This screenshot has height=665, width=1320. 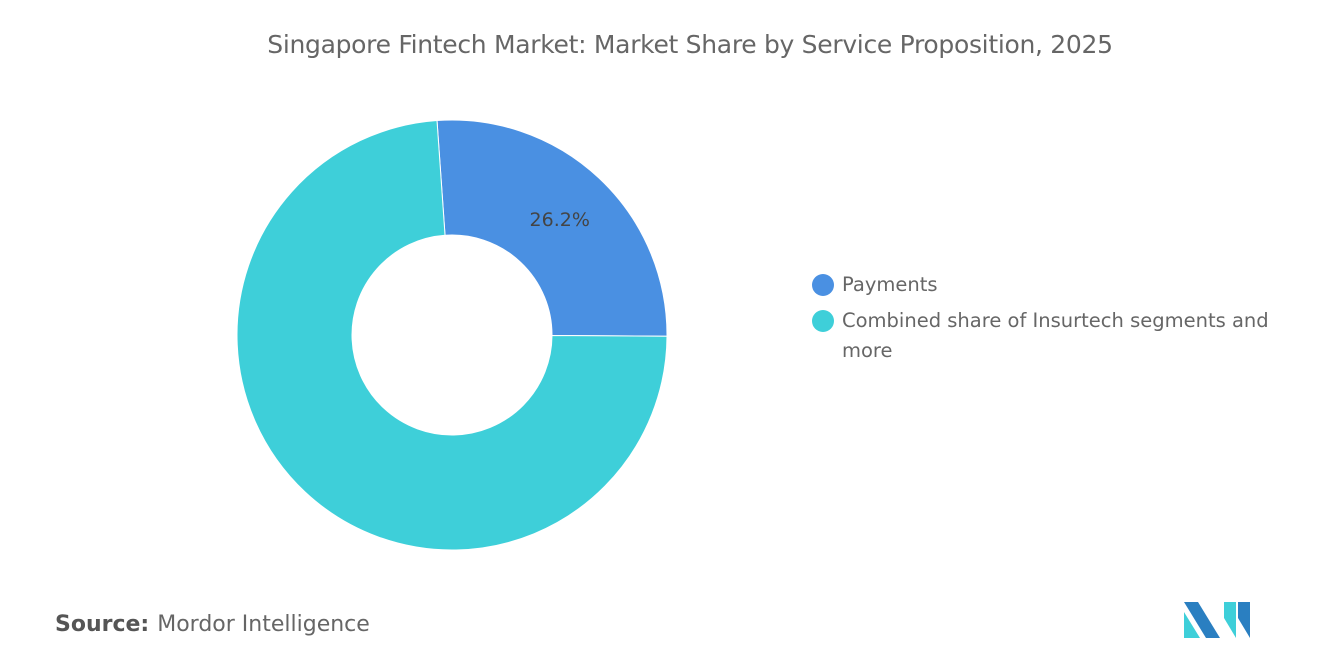 I want to click on donut-slice, so click(x=552, y=228).